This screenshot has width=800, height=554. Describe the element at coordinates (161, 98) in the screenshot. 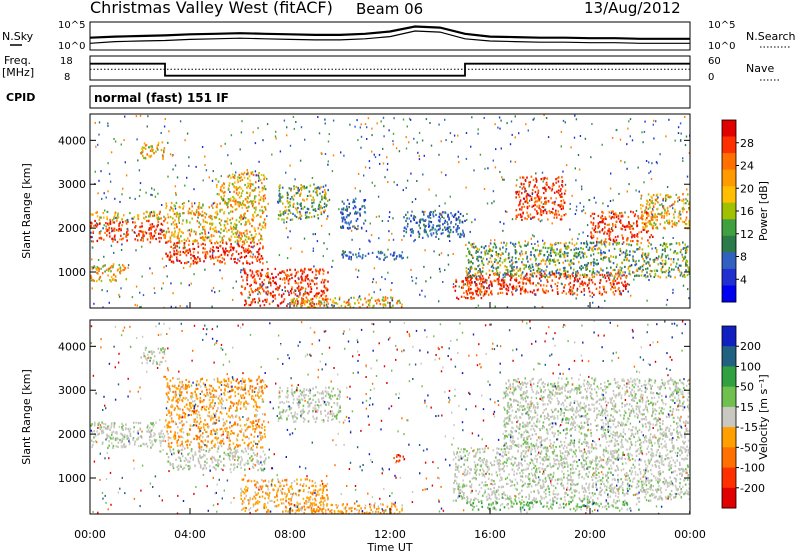

I see `cpid-text: normal (fast) 151 IF` at that location.